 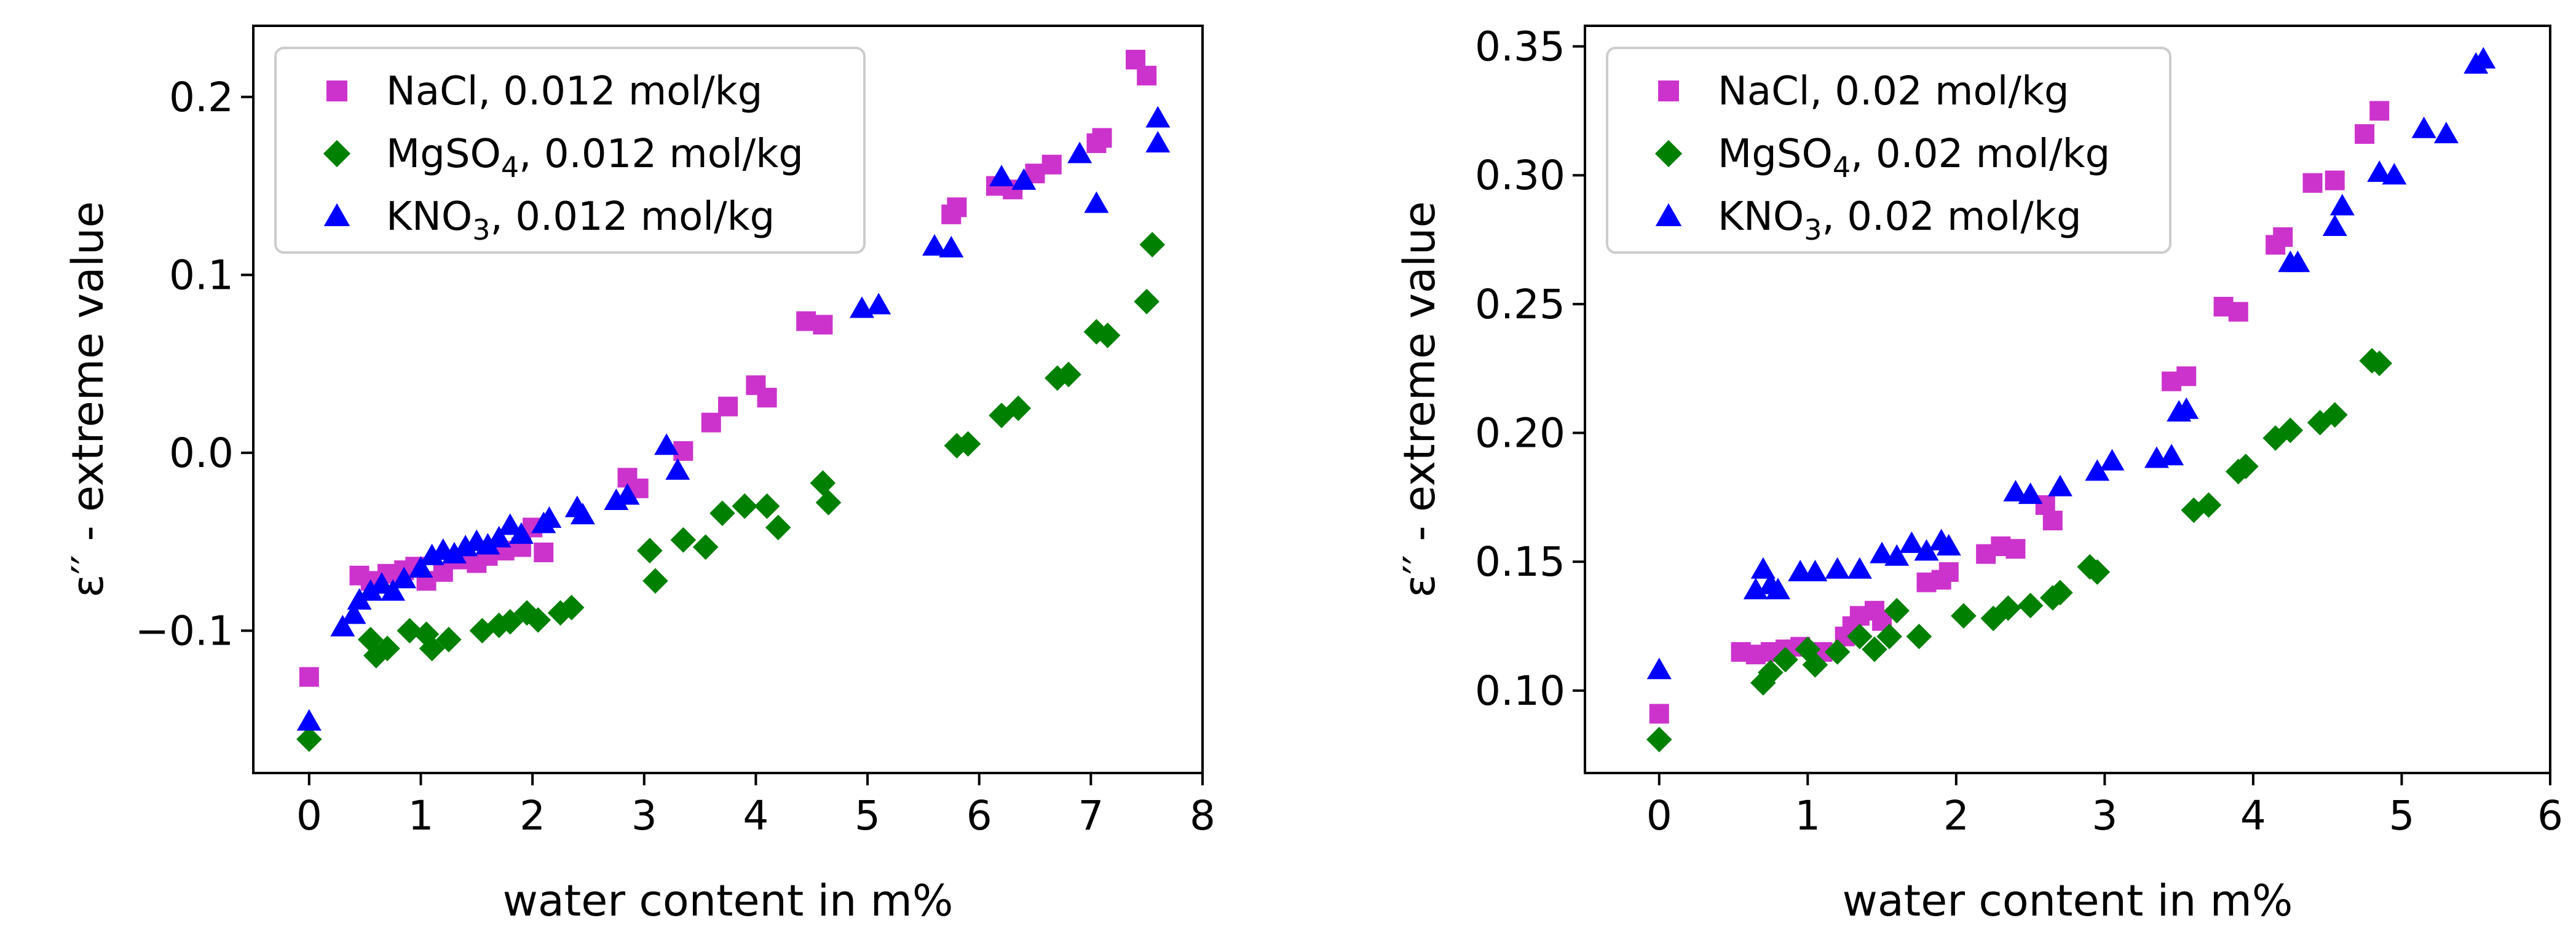 What do you see at coordinates (1520, 691) in the screenshot?
I see `y-tick-label: 0.10` at bounding box center [1520, 691].